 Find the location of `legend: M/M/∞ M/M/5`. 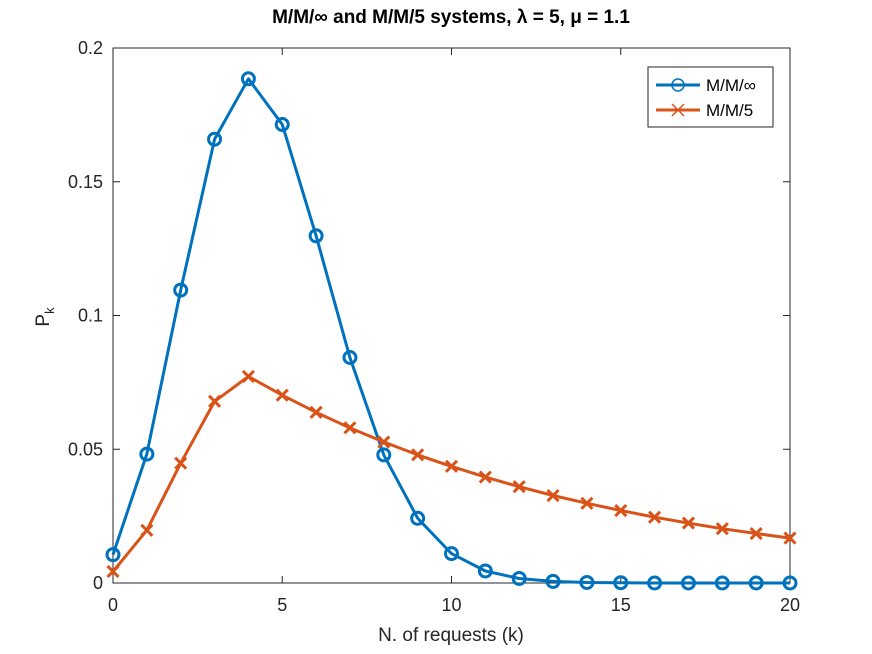

legend: M/M/∞ M/M/5 is located at coordinates (710, 97).